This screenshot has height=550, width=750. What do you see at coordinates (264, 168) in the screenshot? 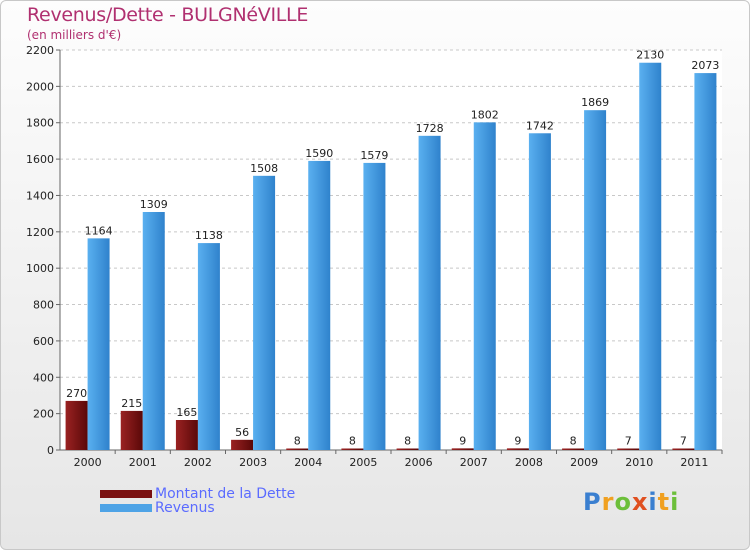
I see `data-label-revenus: 1508` at bounding box center [264, 168].